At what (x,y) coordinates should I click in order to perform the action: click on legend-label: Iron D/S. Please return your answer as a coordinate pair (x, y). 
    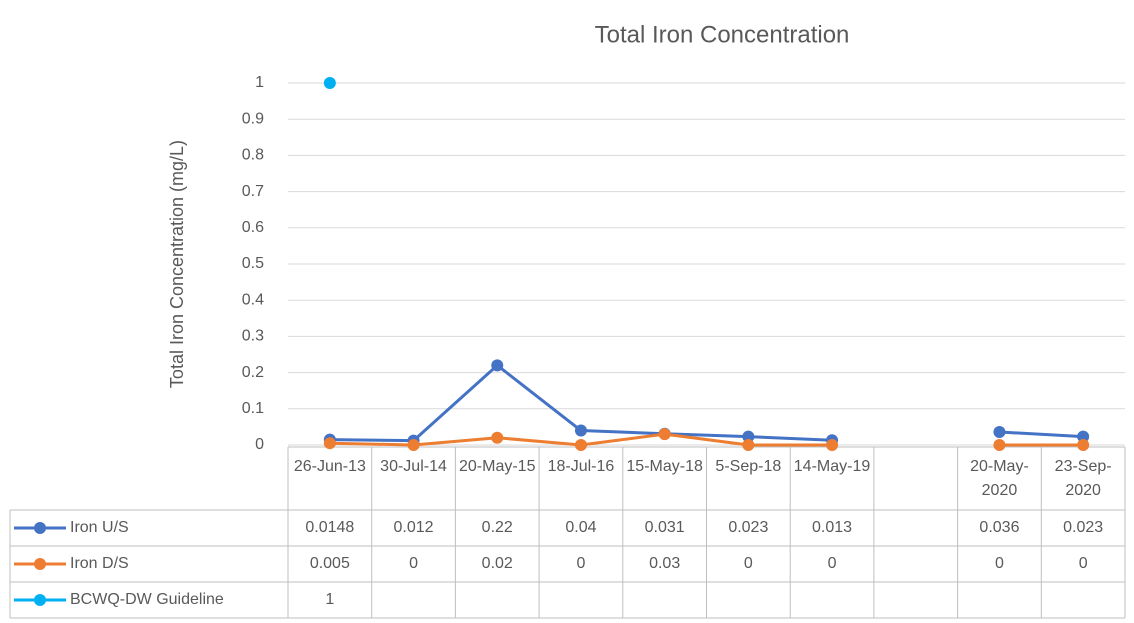
    Looking at the image, I should click on (99, 563).